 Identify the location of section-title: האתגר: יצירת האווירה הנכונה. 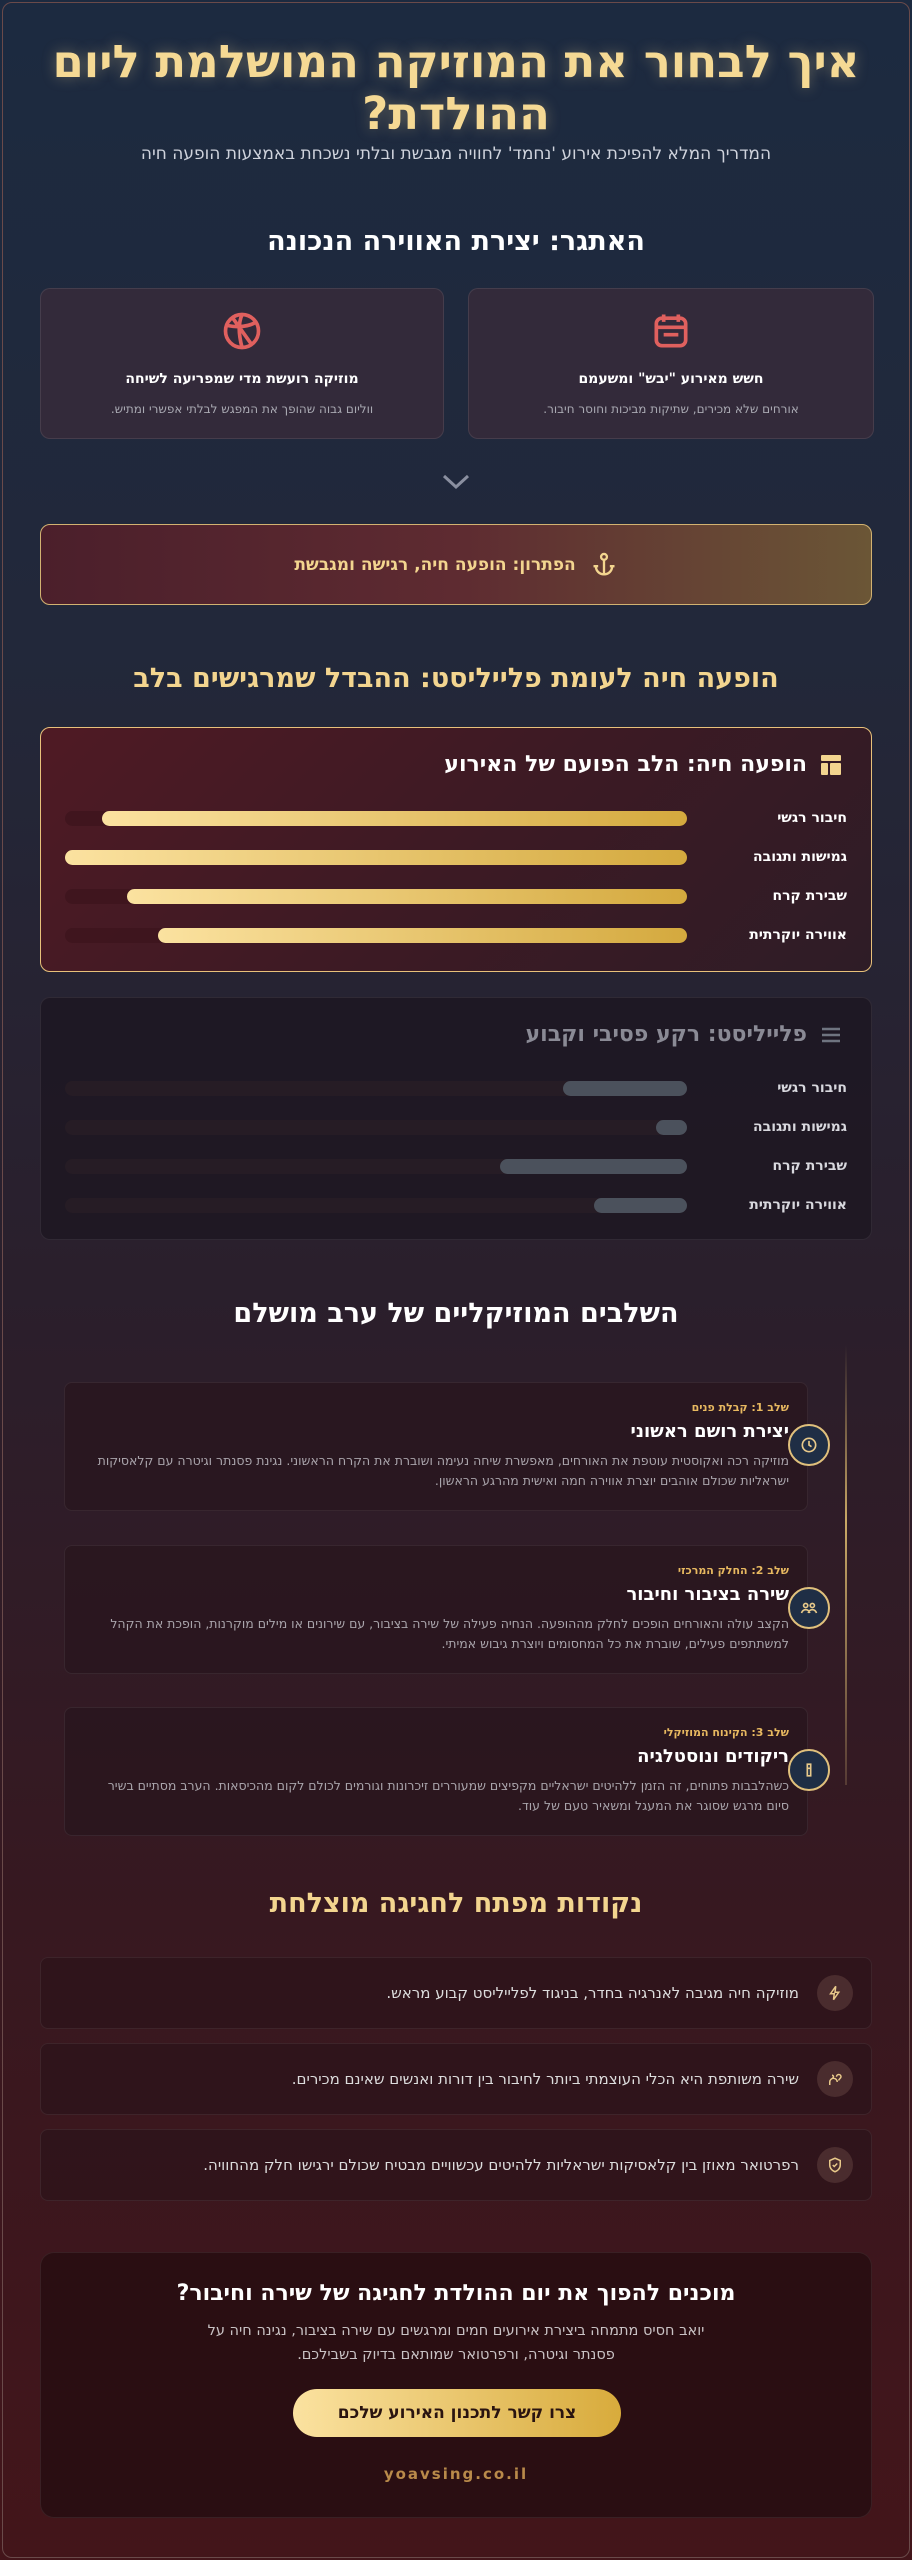
(456, 241).